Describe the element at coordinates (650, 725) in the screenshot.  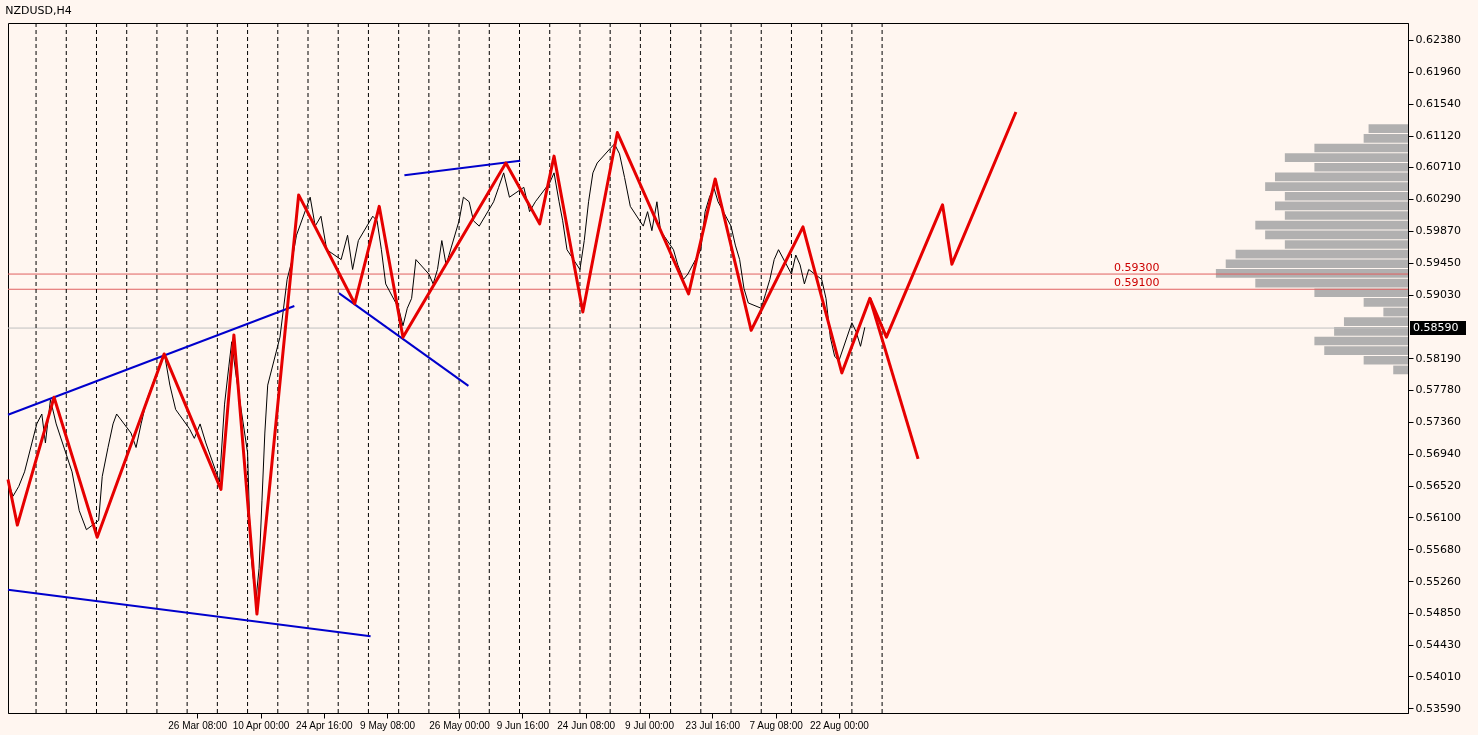
I see `x-tick-label: 9 Jul 00:00` at that location.